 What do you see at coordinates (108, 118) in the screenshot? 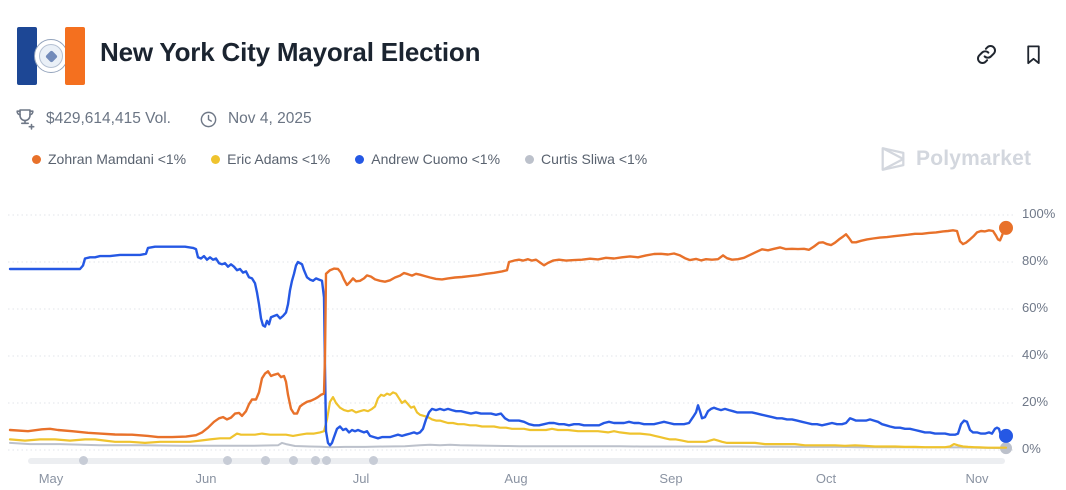
I see `volume-value: $429,614,415 Vol.` at bounding box center [108, 118].